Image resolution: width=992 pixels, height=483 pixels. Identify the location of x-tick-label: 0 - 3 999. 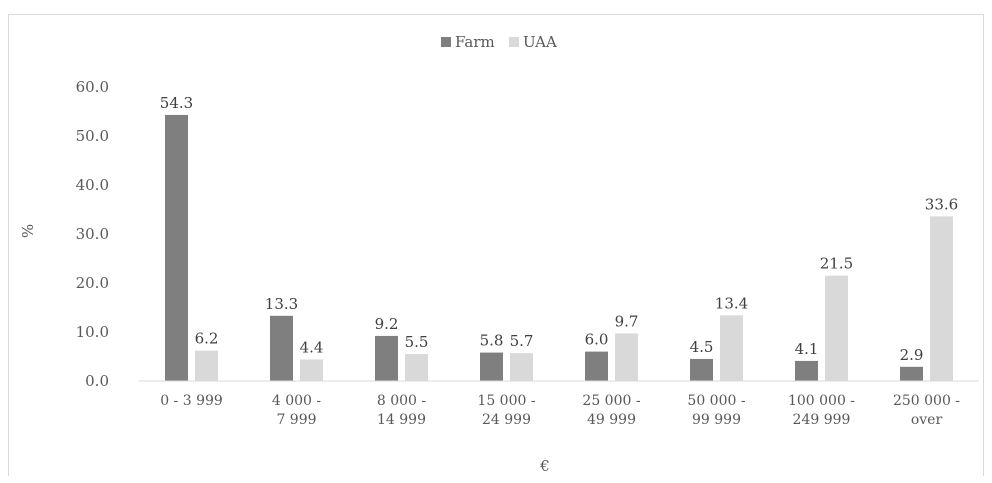
(191, 401).